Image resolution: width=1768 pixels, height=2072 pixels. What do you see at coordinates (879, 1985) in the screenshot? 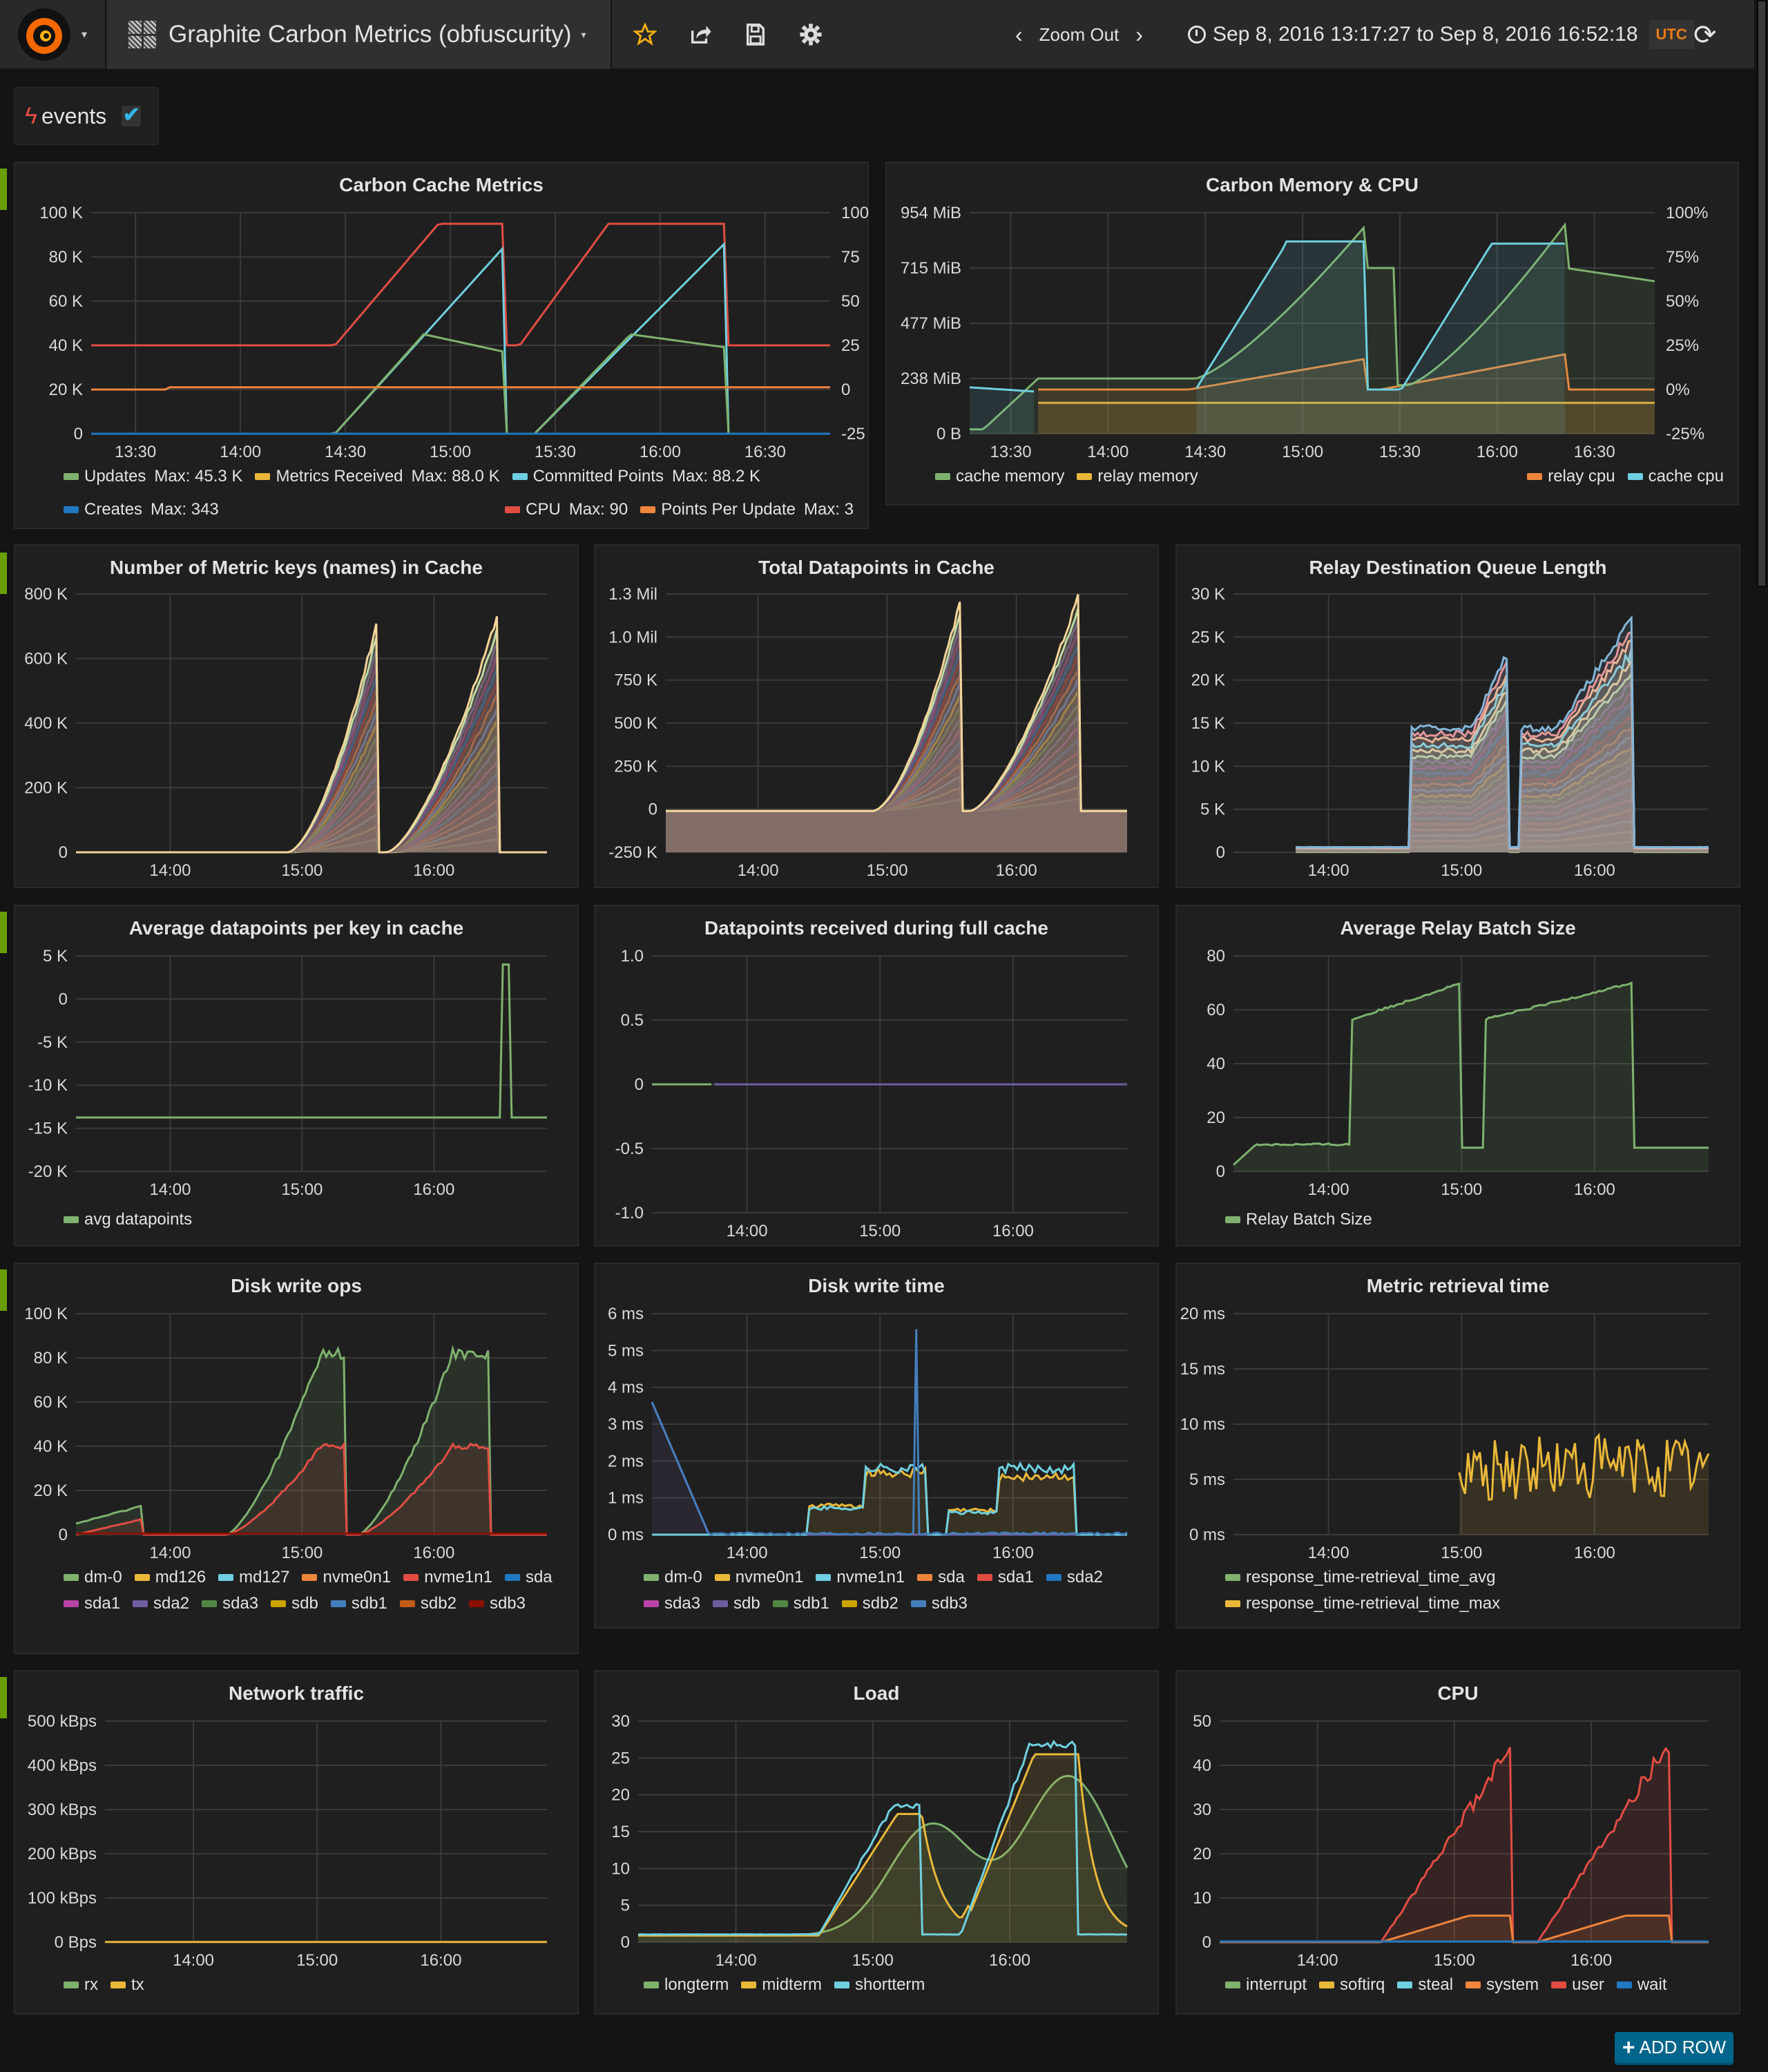
I see `legend-item: shortterm` at bounding box center [879, 1985].